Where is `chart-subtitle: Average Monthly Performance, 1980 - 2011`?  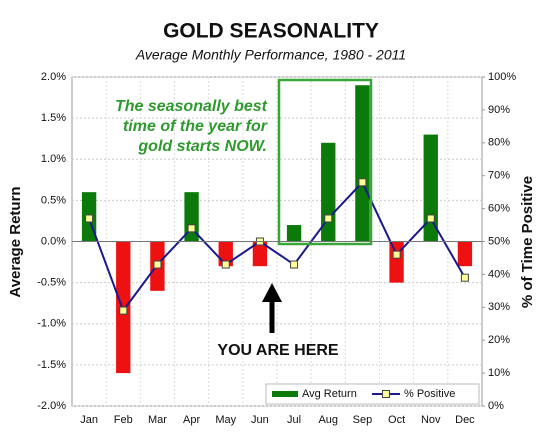
chart-subtitle: Average Monthly Performance, 1980 - 2011 is located at coordinates (270, 55).